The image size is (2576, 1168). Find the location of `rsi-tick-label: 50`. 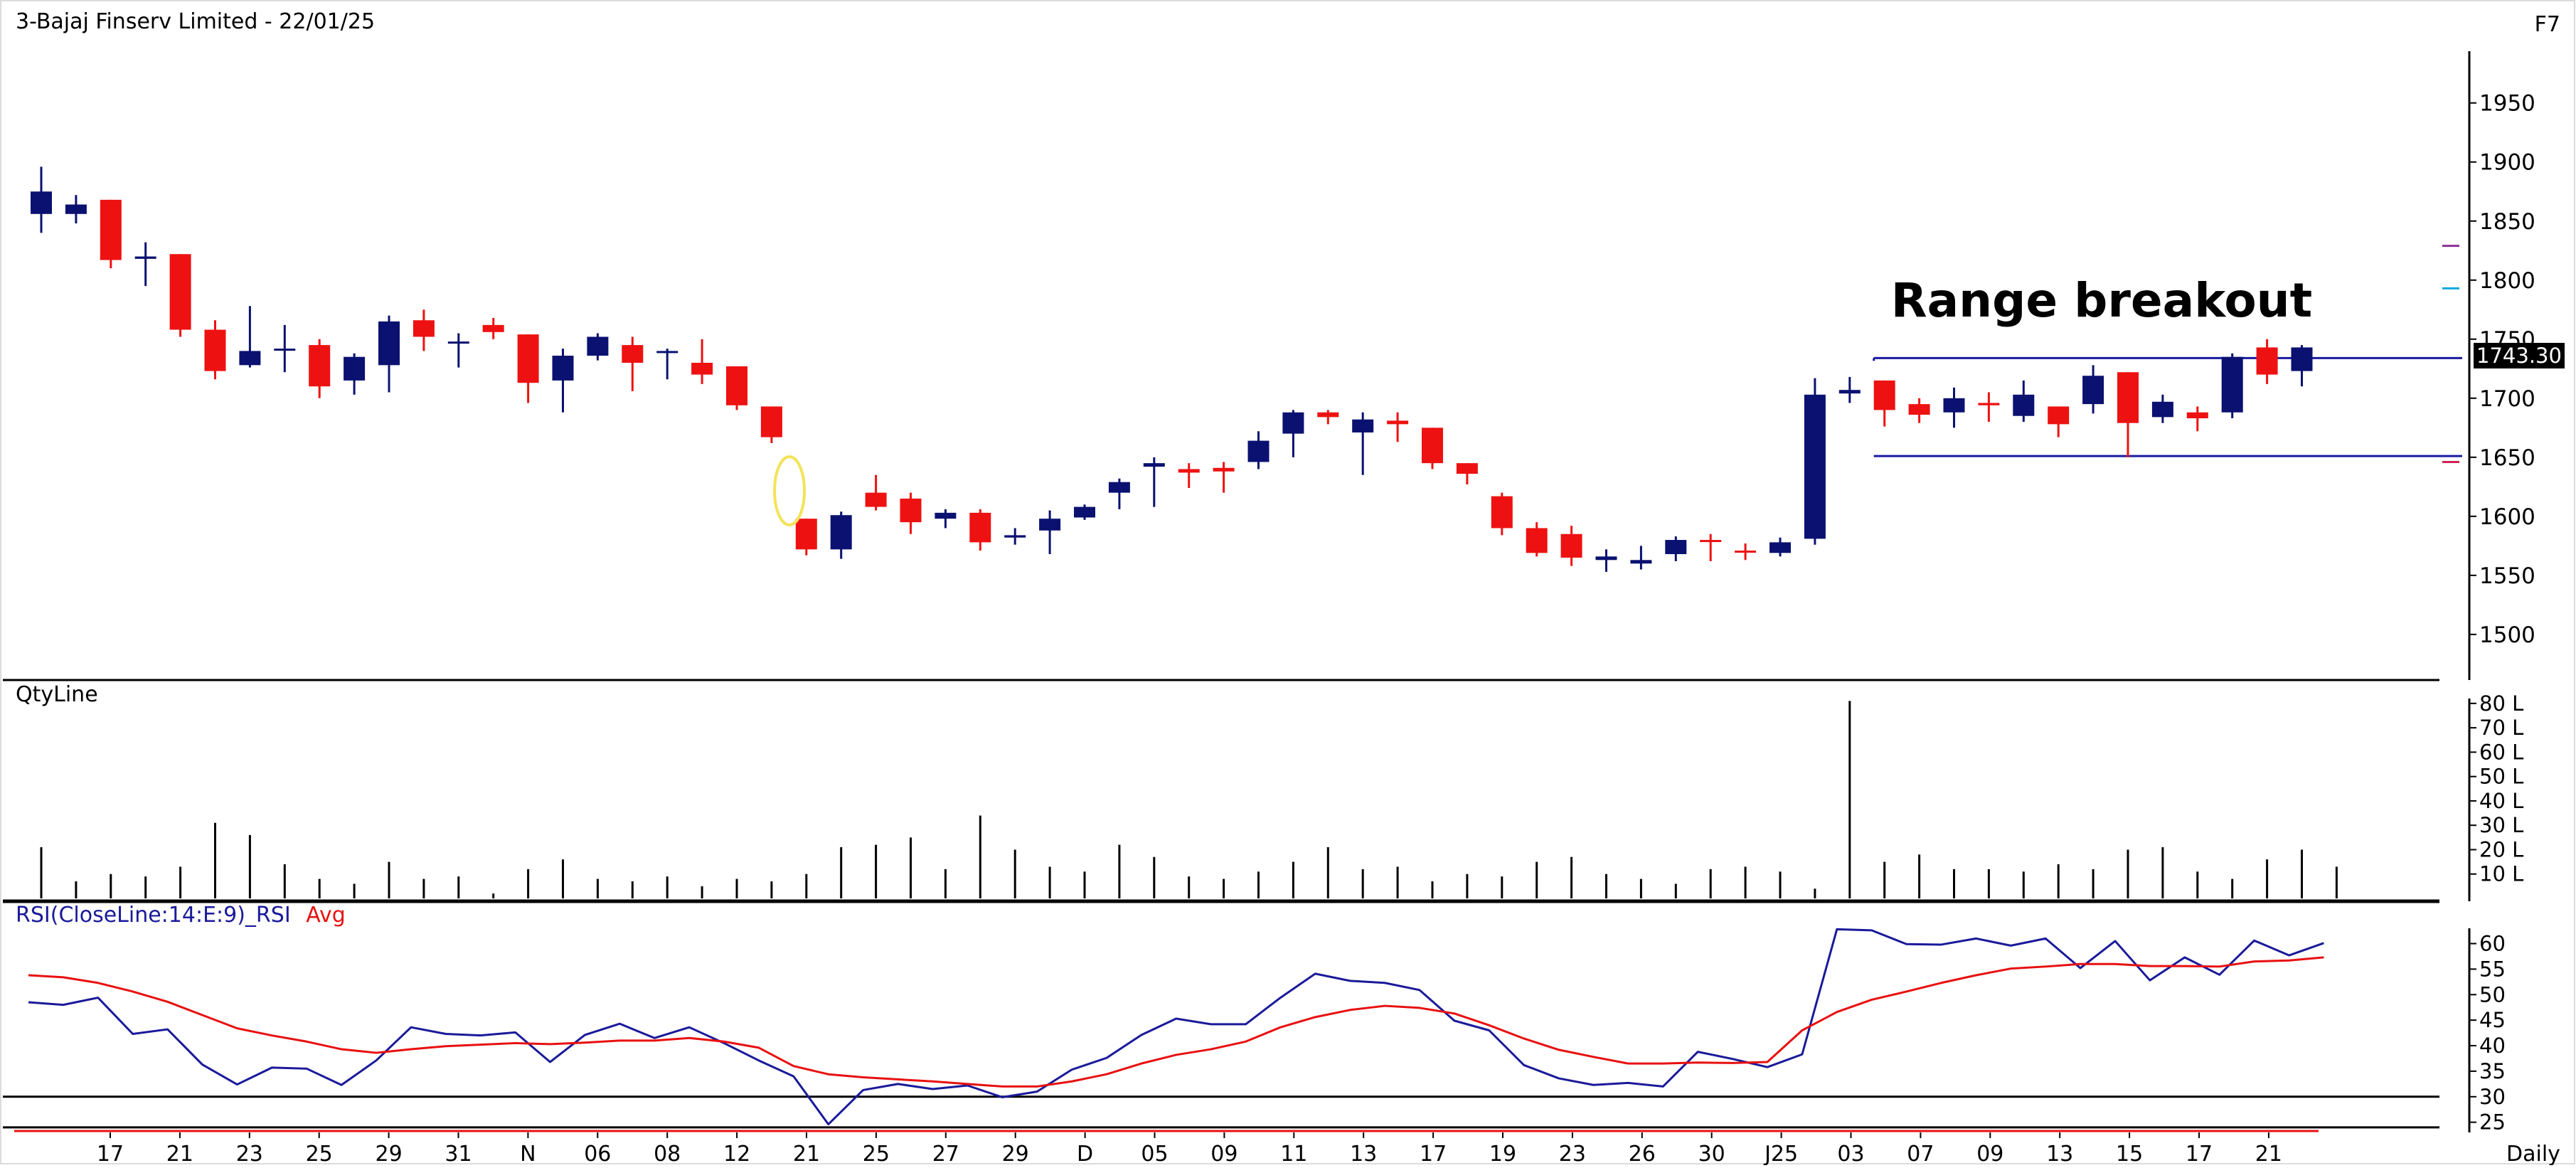

rsi-tick-label: 50 is located at coordinates (2492, 995).